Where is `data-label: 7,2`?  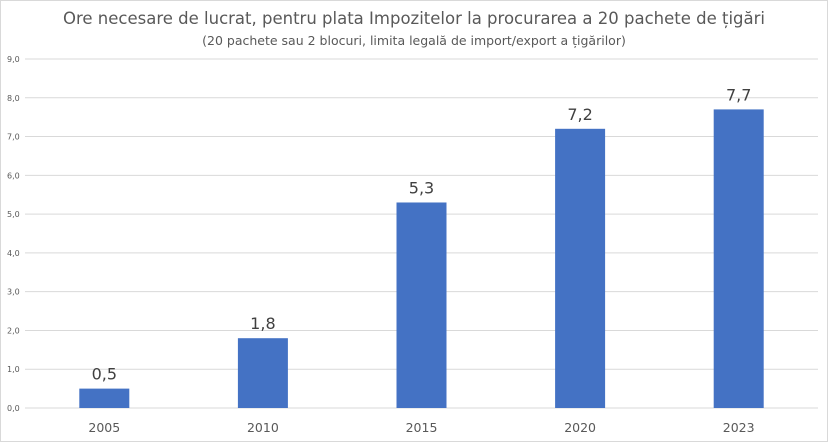 data-label: 7,2 is located at coordinates (579, 114).